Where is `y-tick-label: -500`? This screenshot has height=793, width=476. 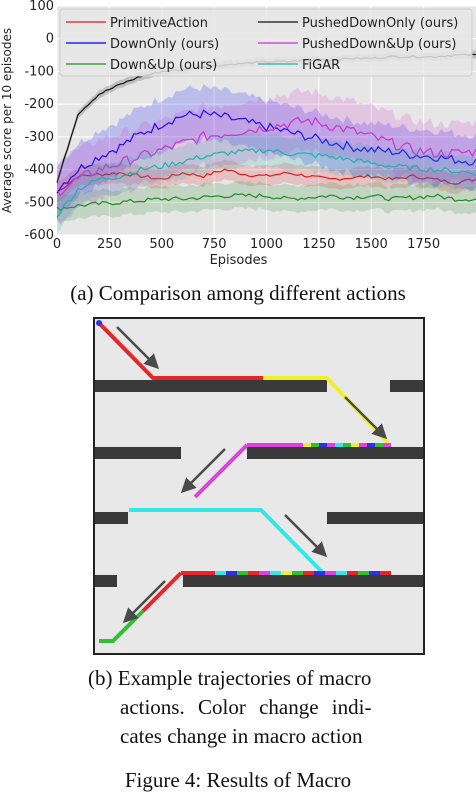
y-tick-label: -500 is located at coordinates (39, 202).